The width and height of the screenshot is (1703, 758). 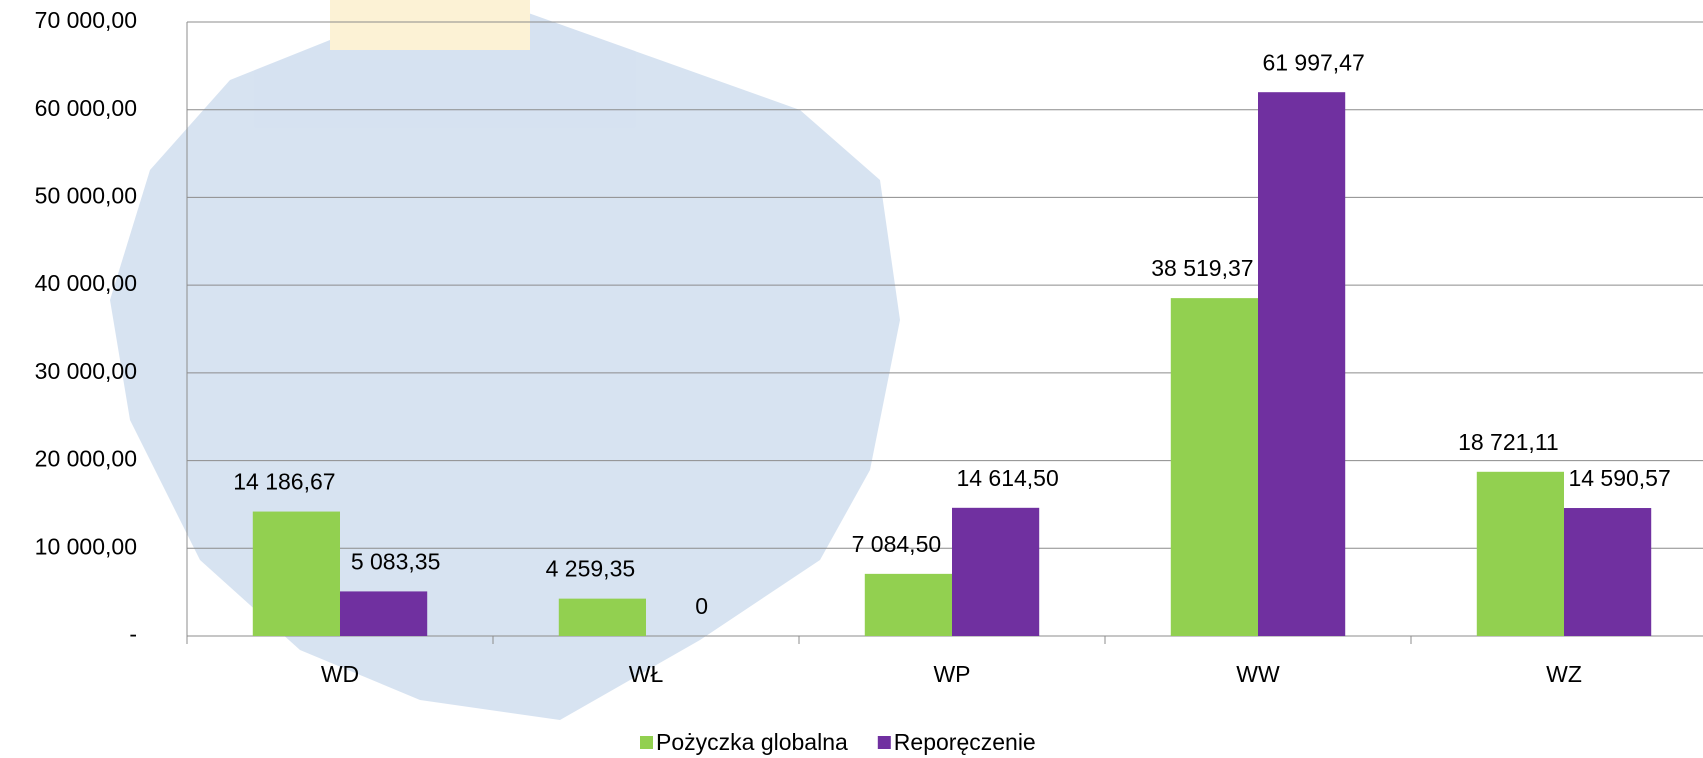 I want to click on x-tick-label: WŁ, so click(x=646, y=674).